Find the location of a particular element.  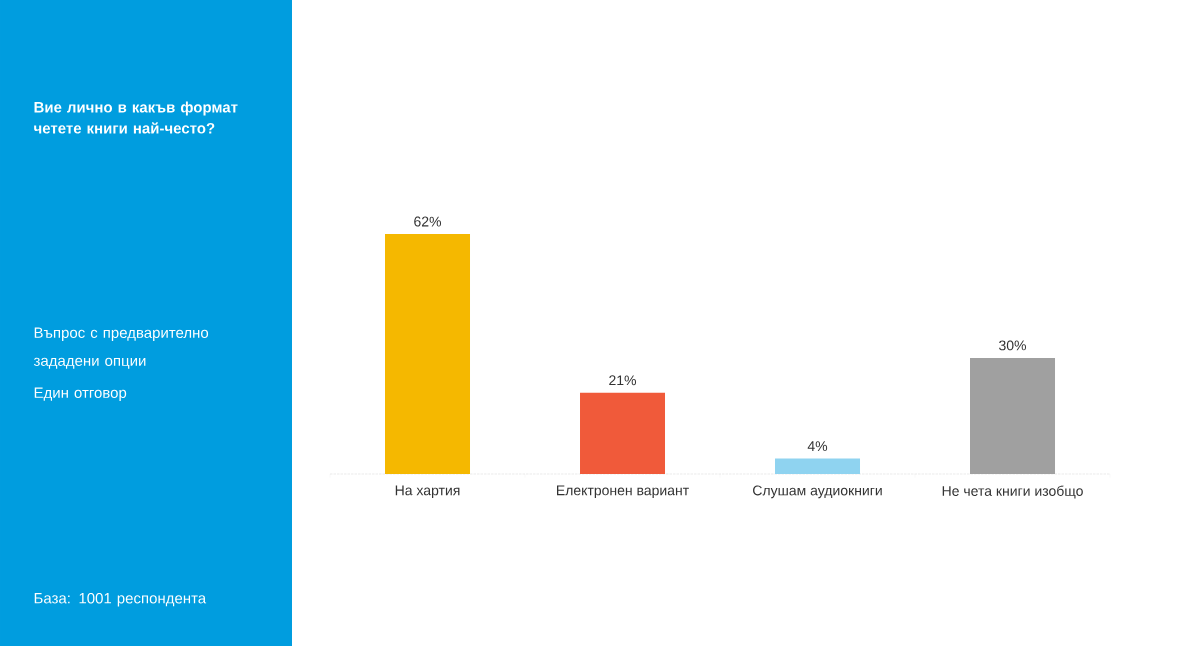

text: База: 1001 респондента is located at coordinates (120, 599).